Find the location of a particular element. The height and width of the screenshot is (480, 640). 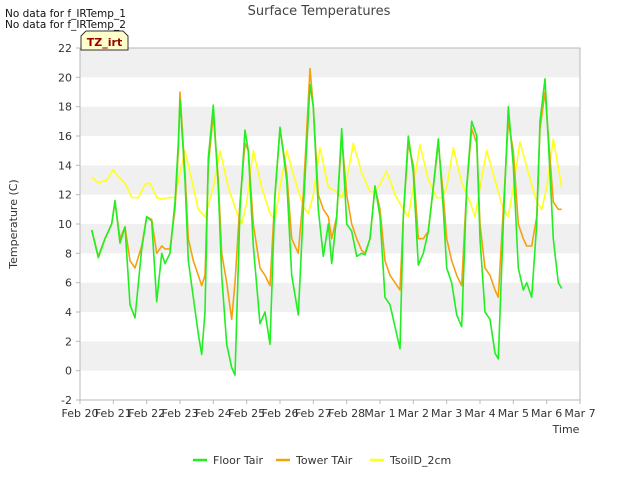

x-tick-label: Mar 5 is located at coordinates (513, 413).